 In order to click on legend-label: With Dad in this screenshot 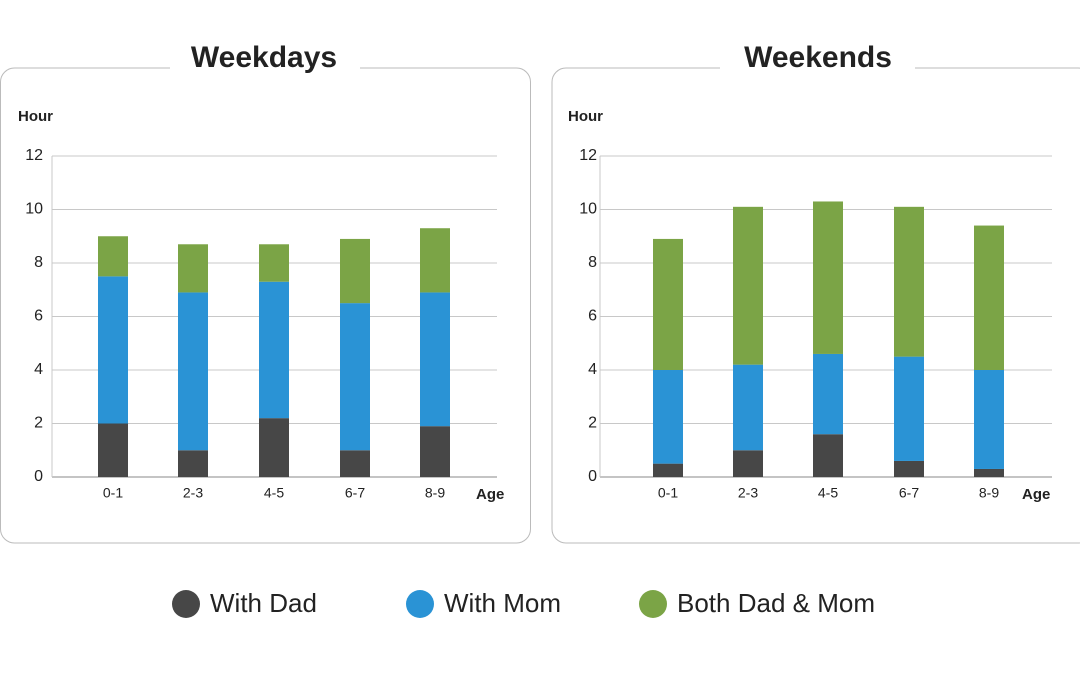, I will do `click(263, 603)`.